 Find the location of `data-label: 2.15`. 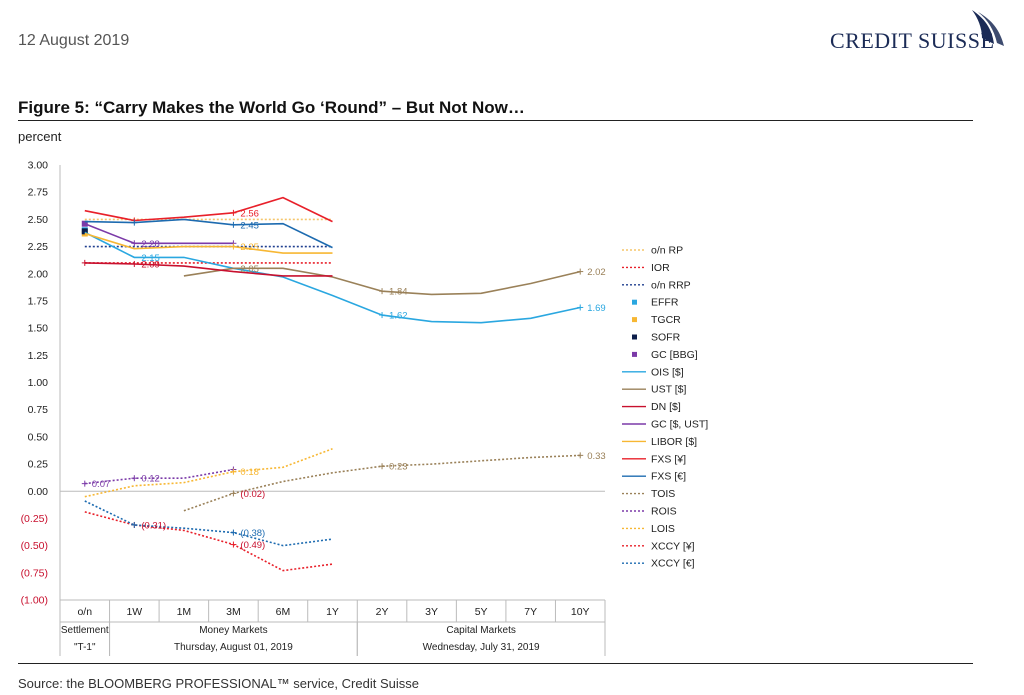

data-label: 2.15 is located at coordinates (150, 258).